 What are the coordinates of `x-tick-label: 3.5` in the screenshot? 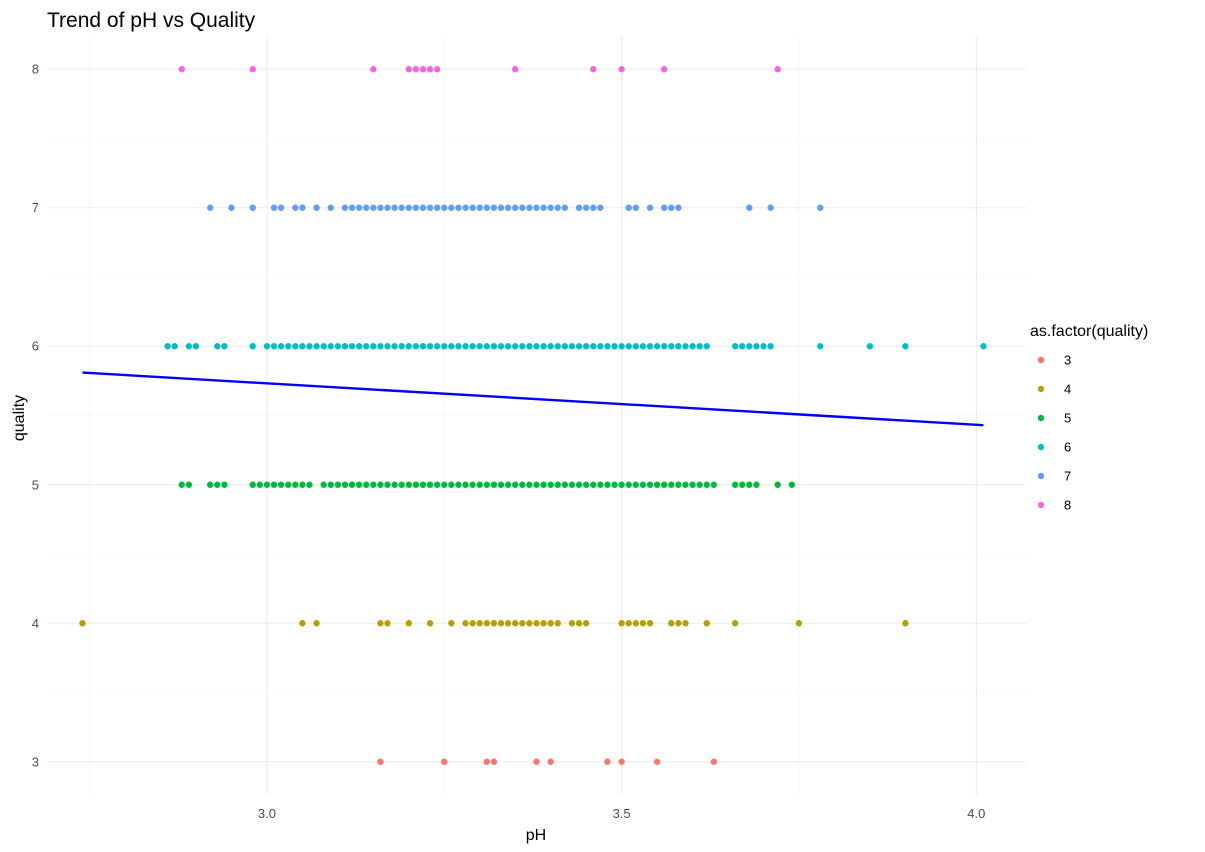 It's located at (622, 813).